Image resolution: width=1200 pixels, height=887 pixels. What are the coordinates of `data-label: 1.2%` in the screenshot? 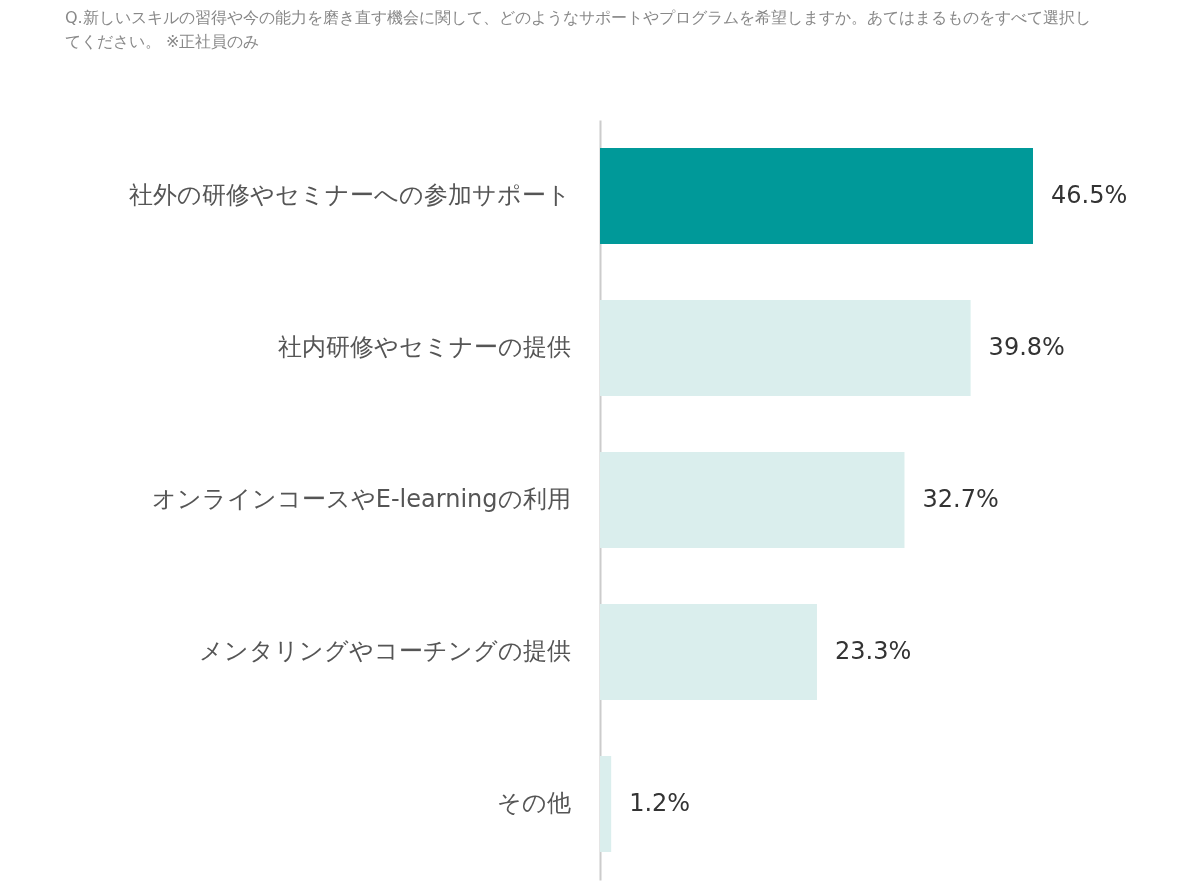 It's located at (660, 803).